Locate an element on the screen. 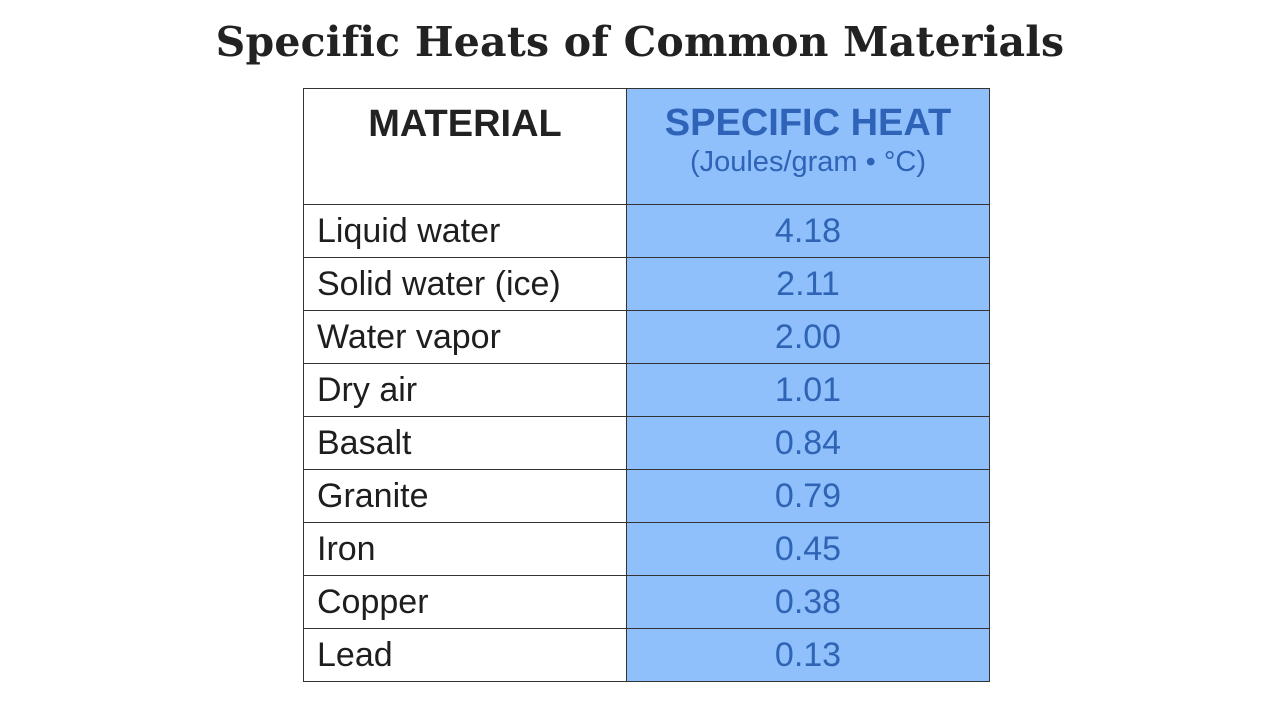 The width and height of the screenshot is (1280, 720). material-cell: Dry air is located at coordinates (465, 390).